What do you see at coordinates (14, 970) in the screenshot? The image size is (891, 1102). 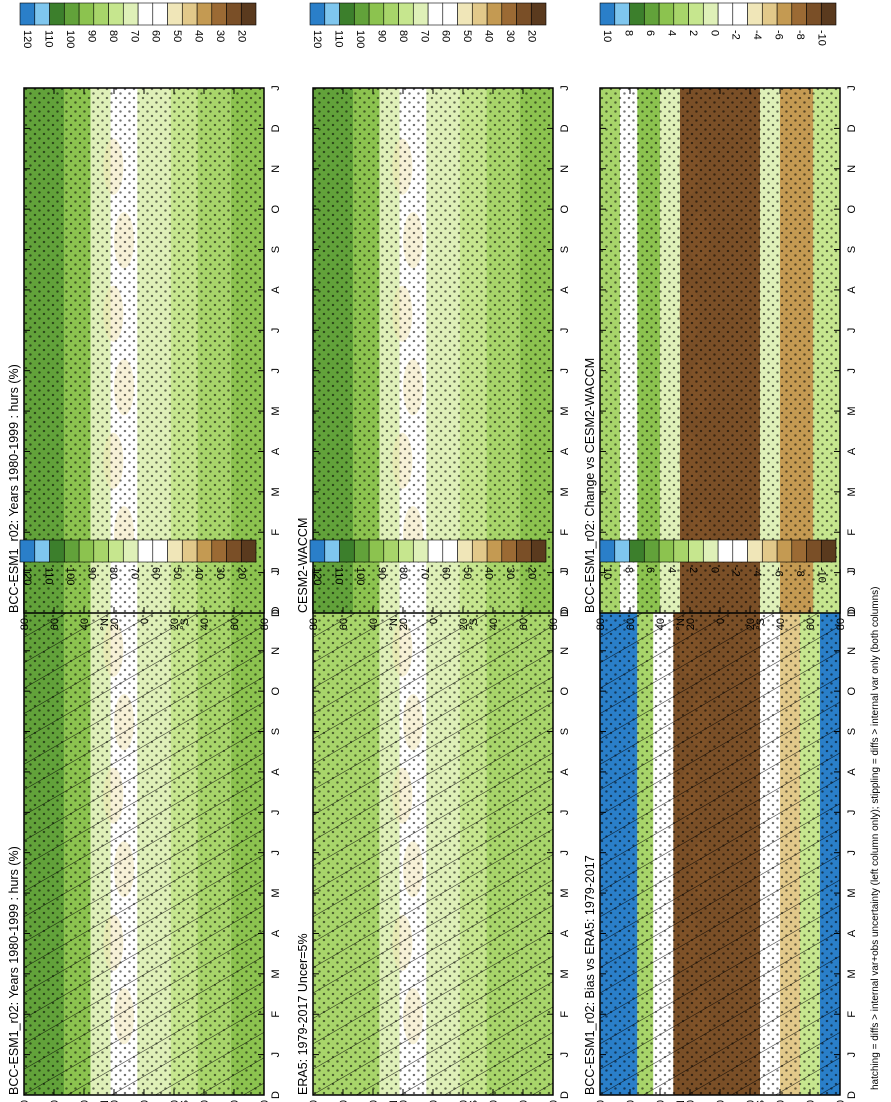 I see `panel-title: BCC-ESM1_r02: Years 1980-1999 : hurs (%)` at bounding box center [14, 970].